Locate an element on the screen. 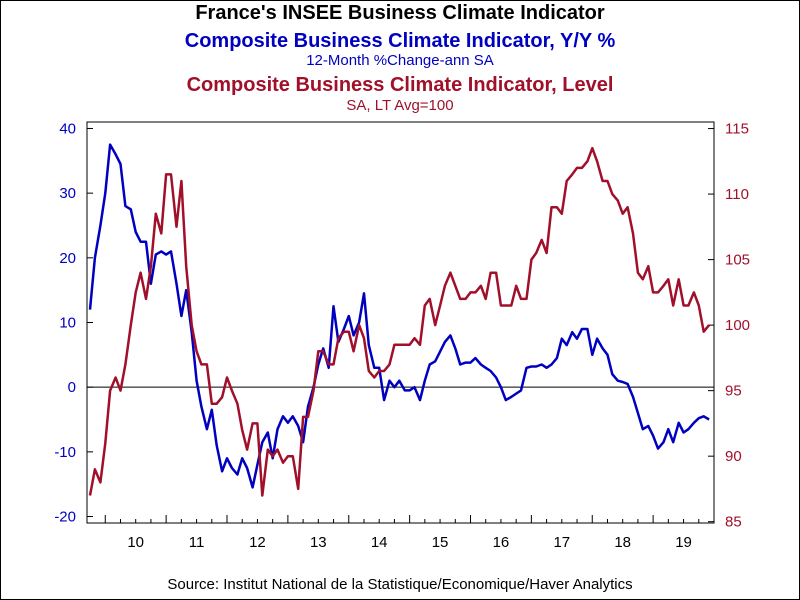  x-axis-tick-label: 14 is located at coordinates (379, 542).